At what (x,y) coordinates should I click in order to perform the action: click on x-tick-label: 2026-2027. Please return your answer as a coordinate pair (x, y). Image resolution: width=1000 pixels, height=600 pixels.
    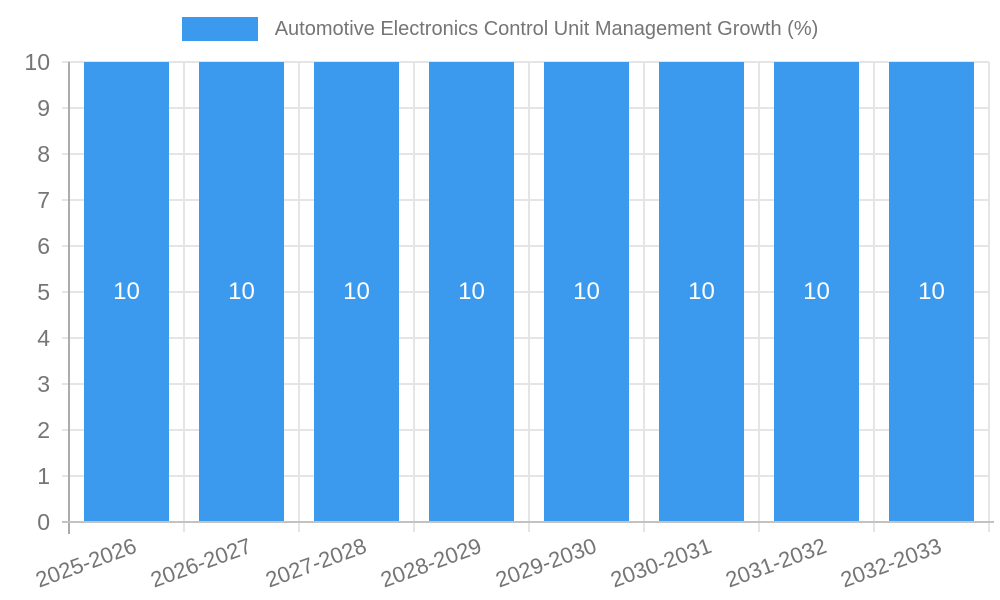
    Looking at the image, I should click on (201, 563).